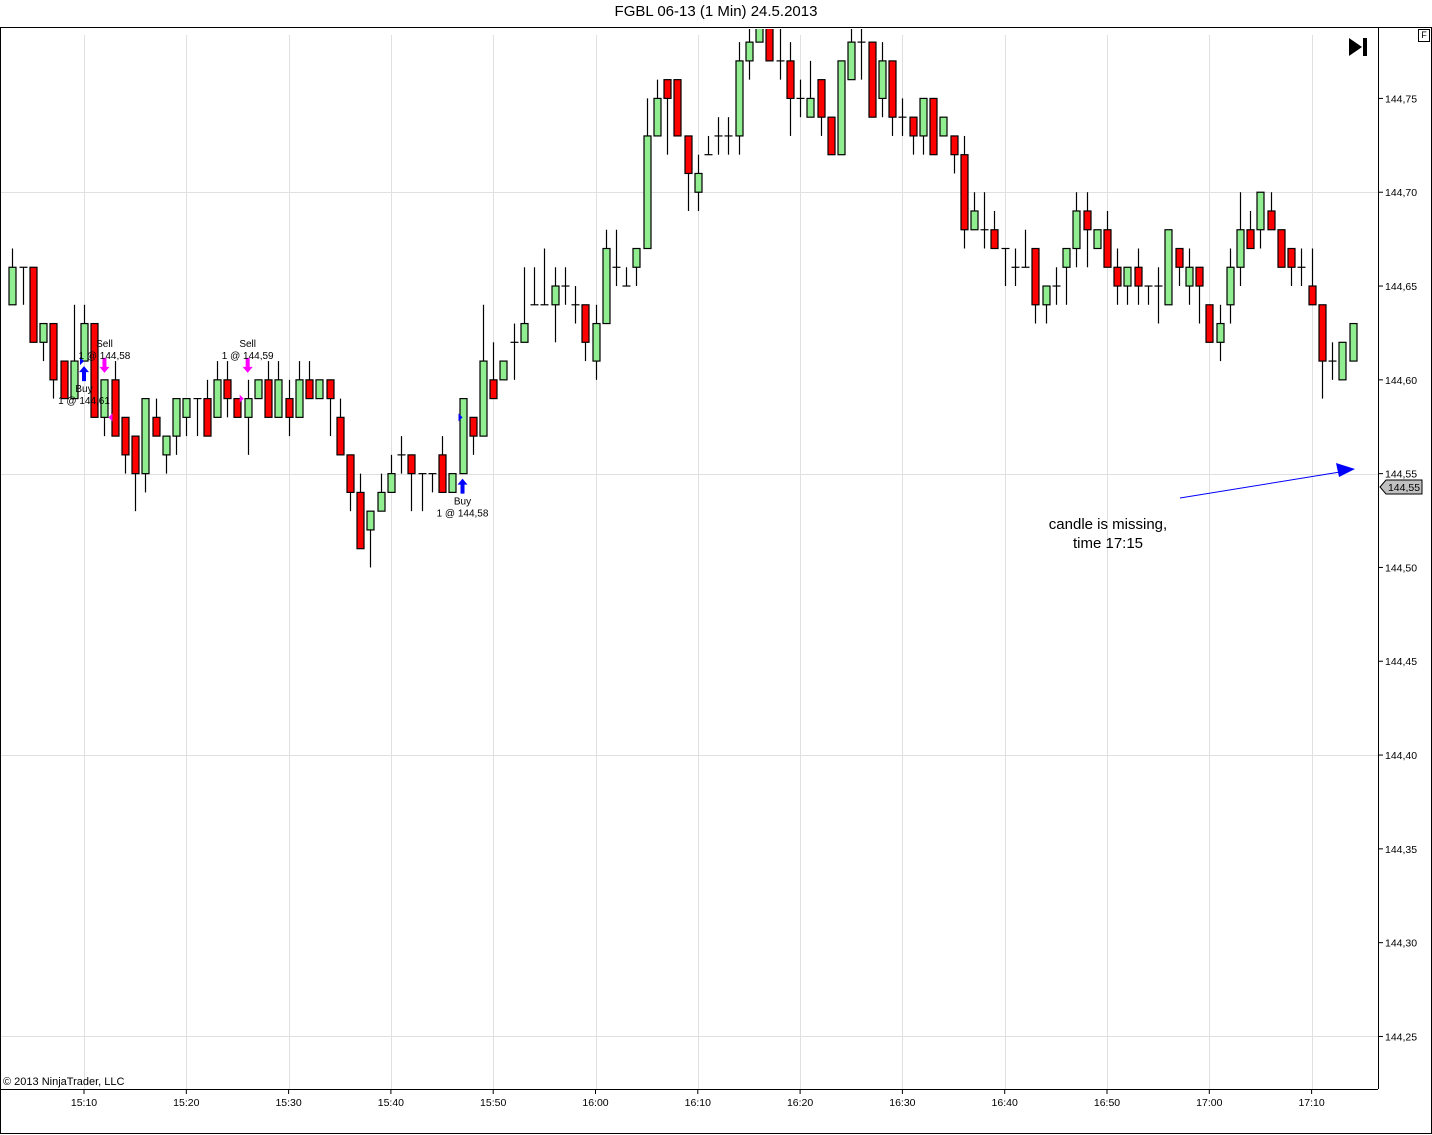 The image size is (1432, 1135). I want to click on y-tick-label: 144,40, so click(1401, 756).